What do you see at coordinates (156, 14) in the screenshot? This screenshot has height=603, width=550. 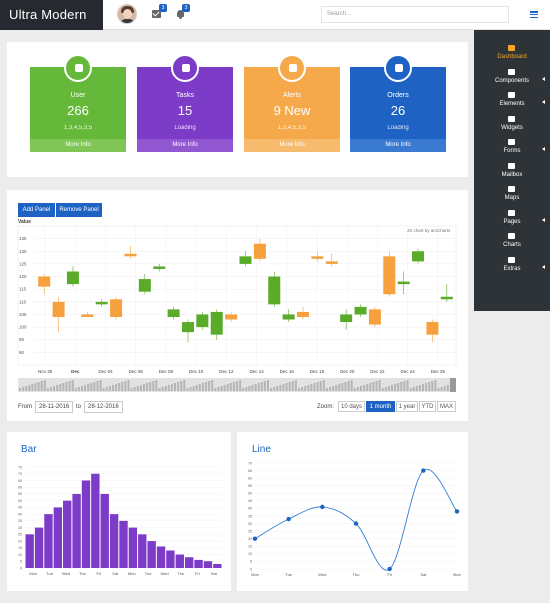 I see `mail-icon` at bounding box center [156, 14].